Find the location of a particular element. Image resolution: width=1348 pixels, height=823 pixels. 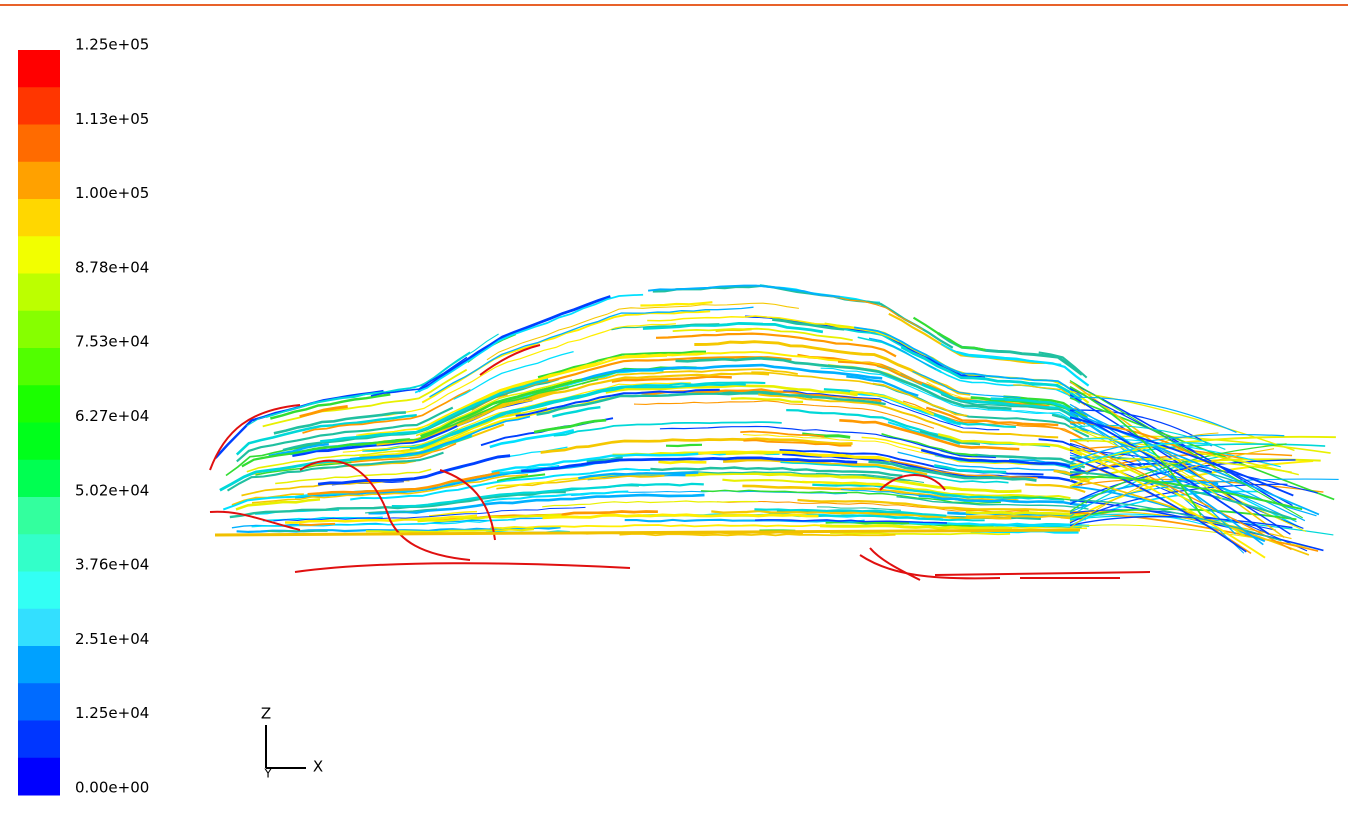

colorbar-label: 3.76e+04 is located at coordinates (112, 565).